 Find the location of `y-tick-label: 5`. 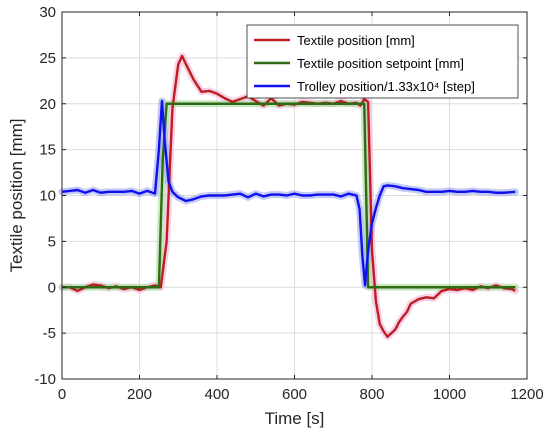

y-tick-label: 5 is located at coordinates (52, 241).